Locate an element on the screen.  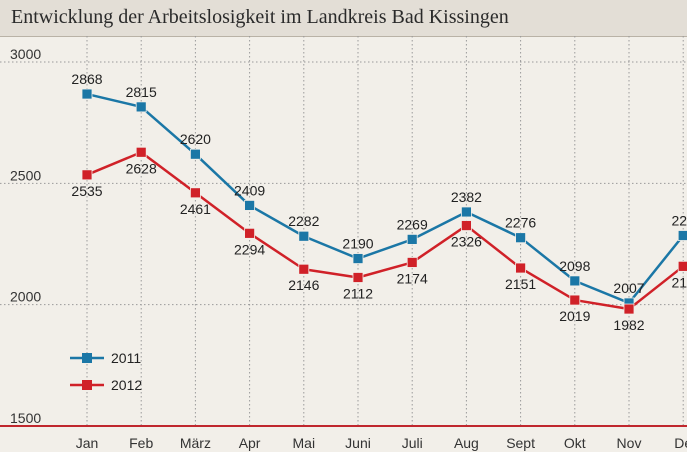
data-label-2011-7: 2269 is located at coordinates (412, 224).